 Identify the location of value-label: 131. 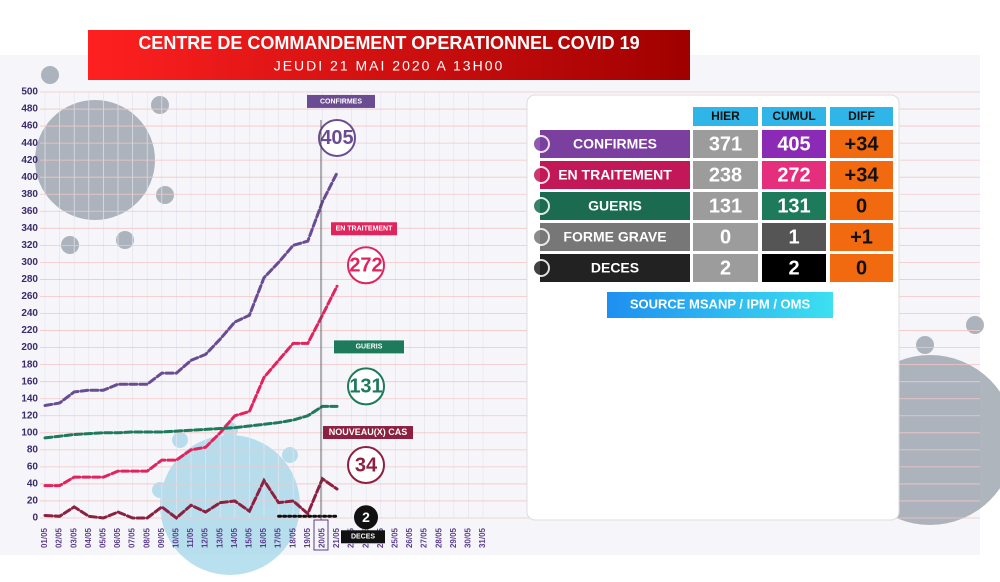
(365, 387).